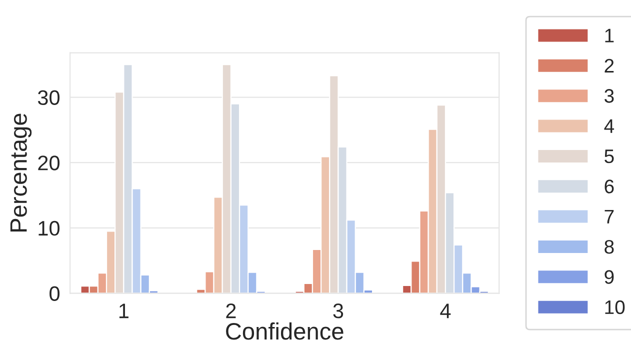 Image resolution: width=631 pixels, height=341 pixels. I want to click on legend-label: 9, so click(609, 277).